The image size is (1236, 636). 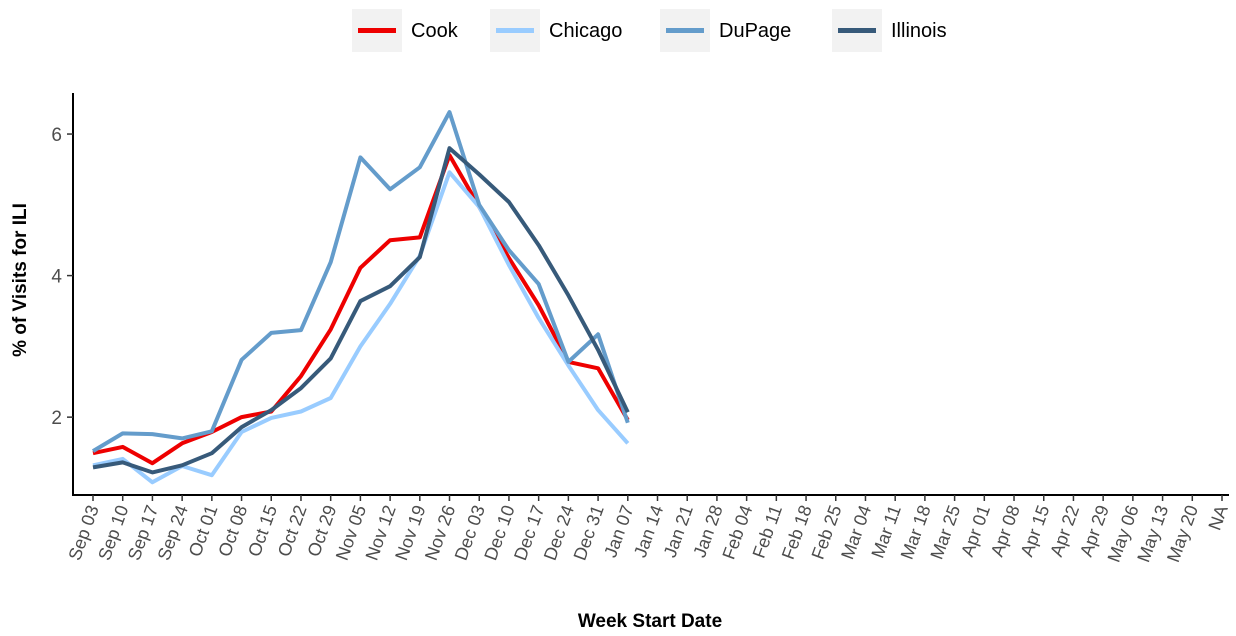 I want to click on y-tick-label: 4, so click(x=56, y=277).